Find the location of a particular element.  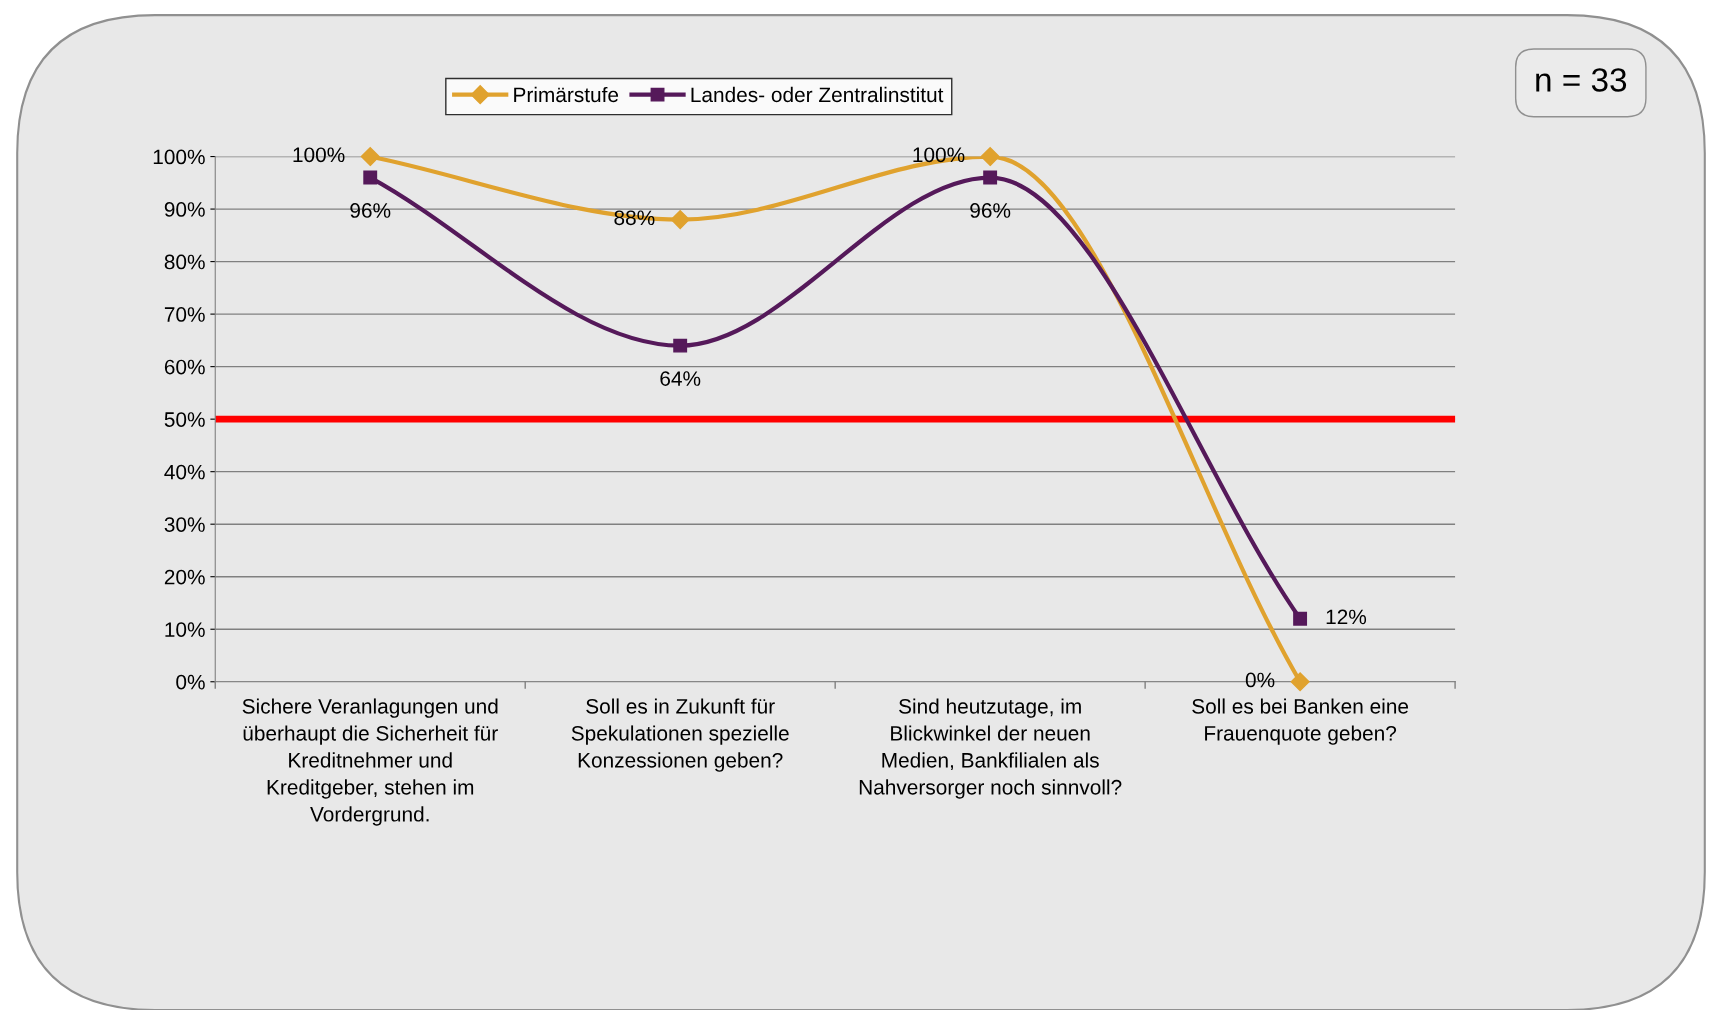

y-tick-label: 60% is located at coordinates (184, 367).